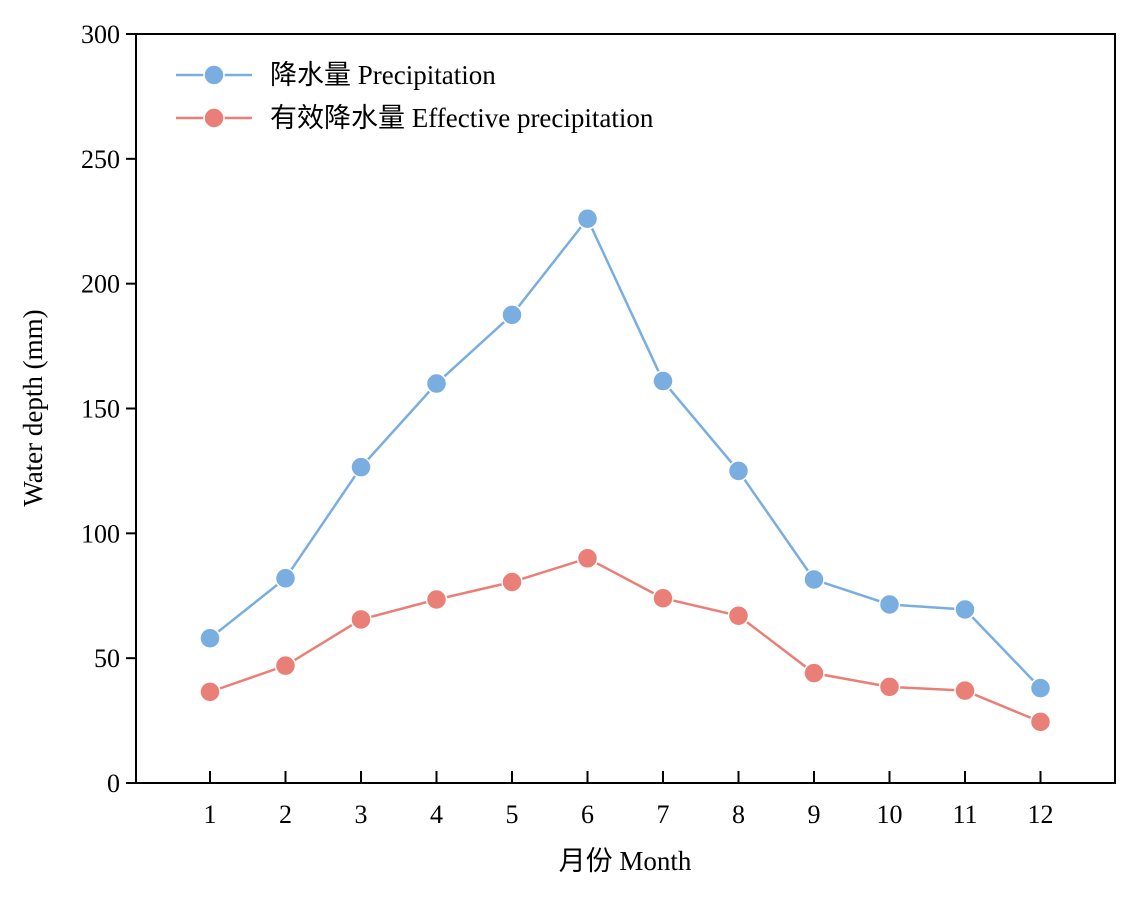  What do you see at coordinates (512, 814) in the screenshot?
I see `x-tick-label: 5` at bounding box center [512, 814].